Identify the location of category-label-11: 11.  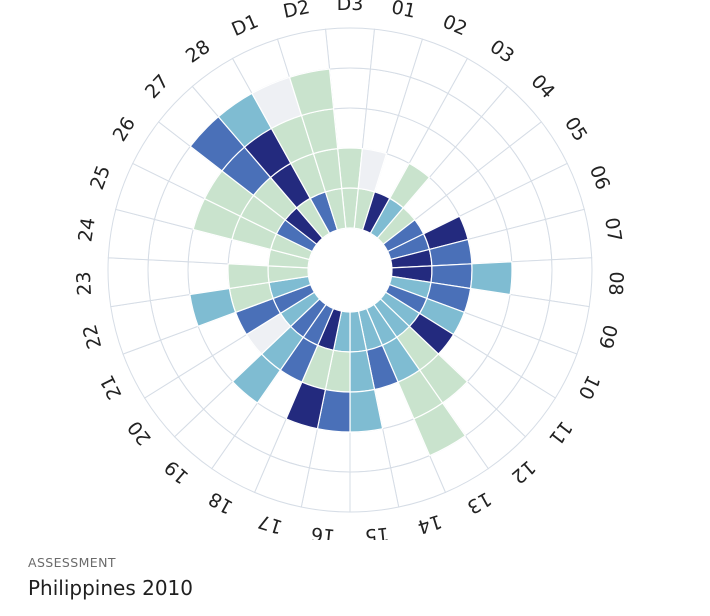
(560, 433).